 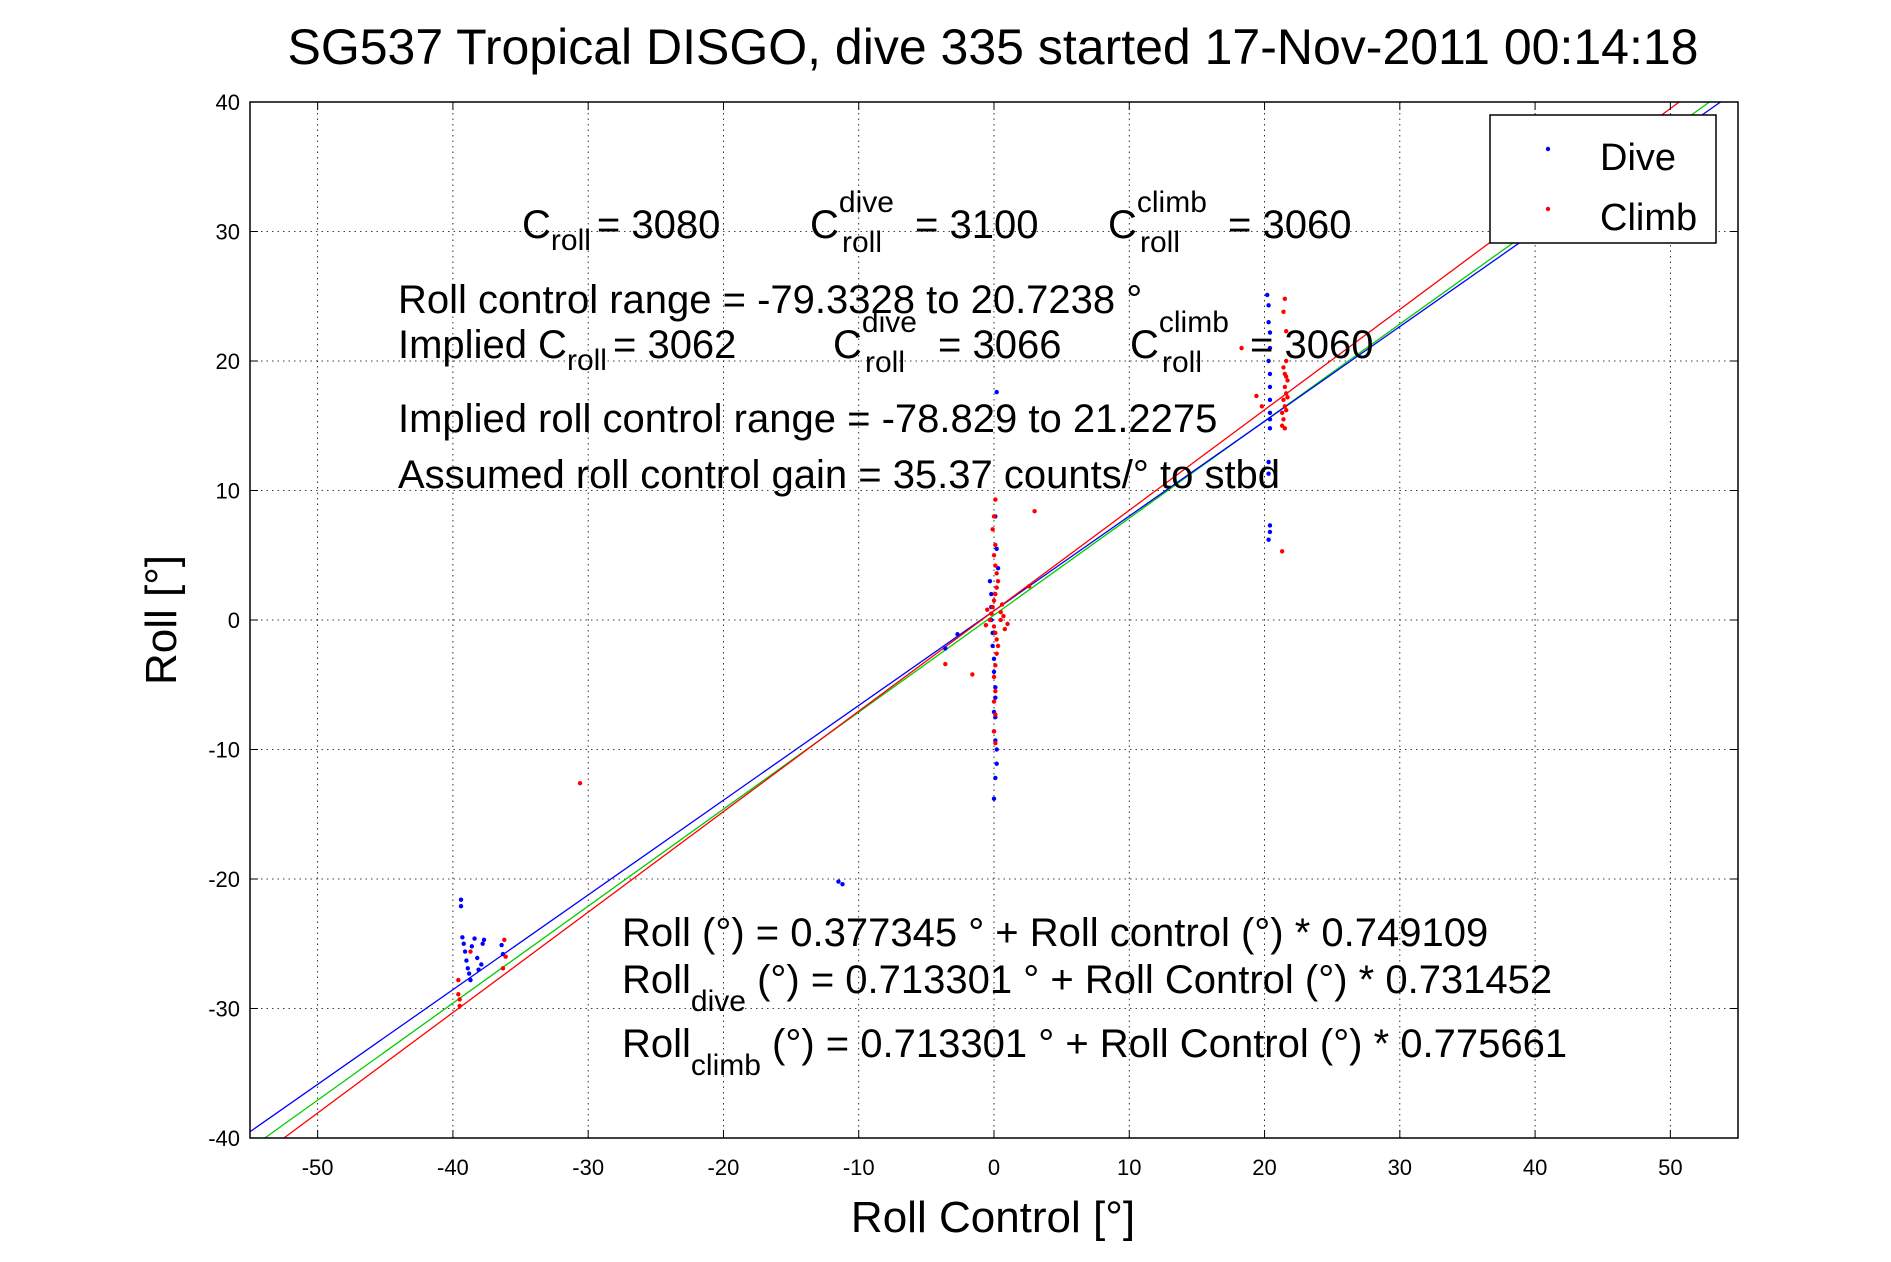 I want to click on x-tick-label: 20, so click(x=1264, y=1167).